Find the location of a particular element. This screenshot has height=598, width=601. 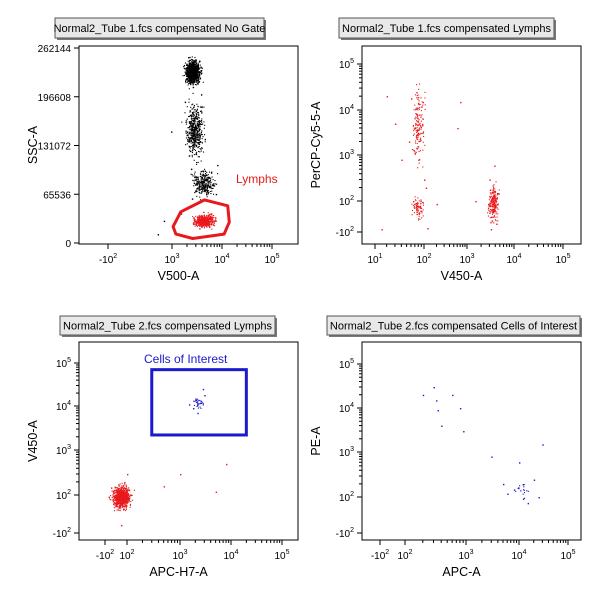

x-tick-label: 10¹ is located at coordinates (374, 259).